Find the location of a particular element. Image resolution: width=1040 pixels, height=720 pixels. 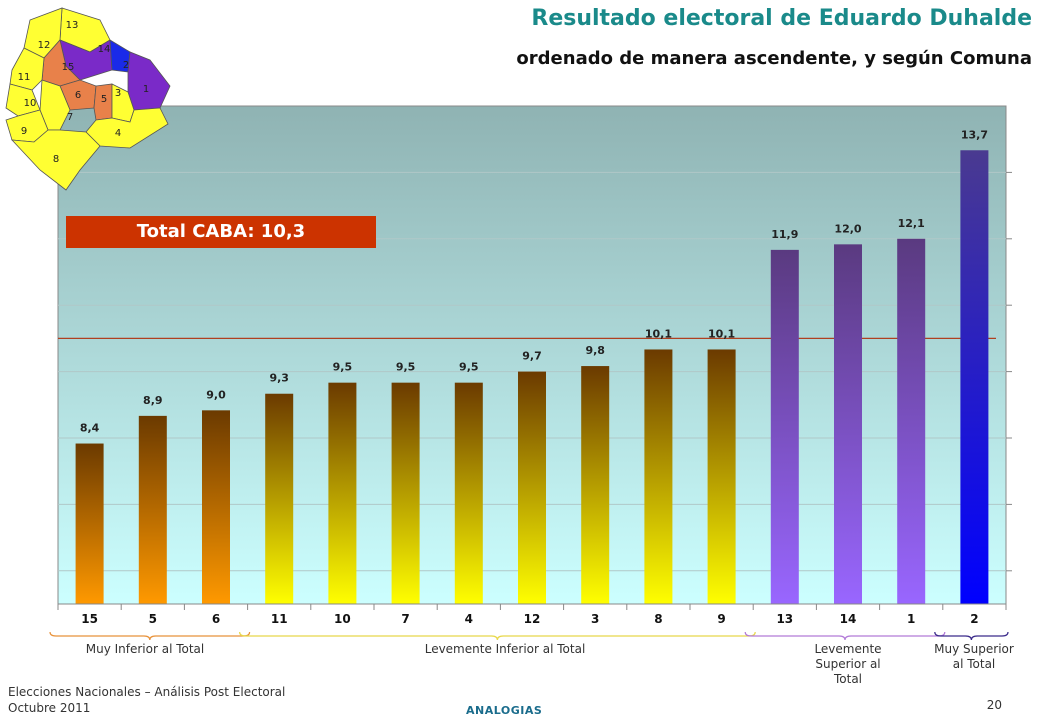

x-tick-label: 14 is located at coordinates (848, 619).